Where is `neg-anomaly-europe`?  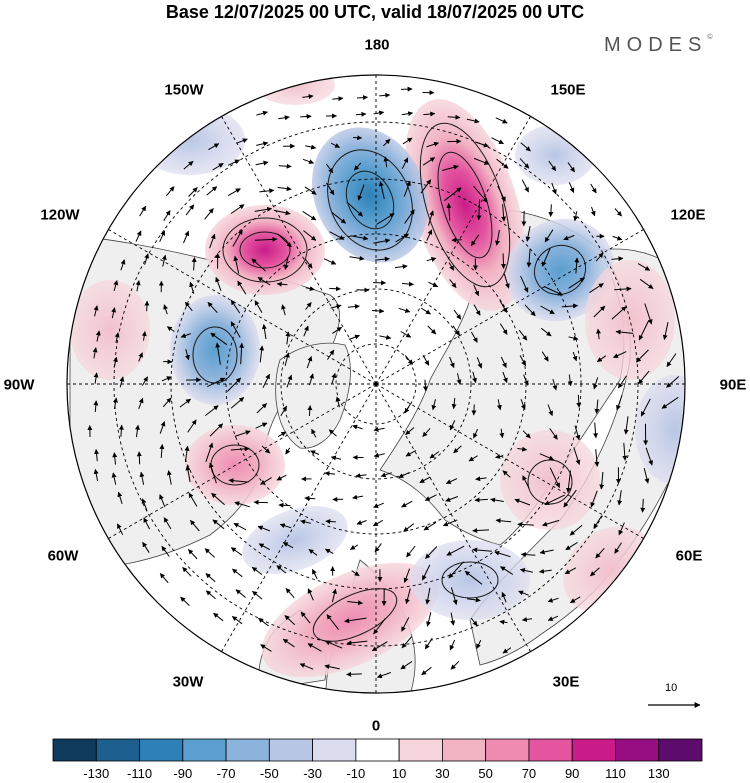 neg-anomaly-europe is located at coordinates (470, 580).